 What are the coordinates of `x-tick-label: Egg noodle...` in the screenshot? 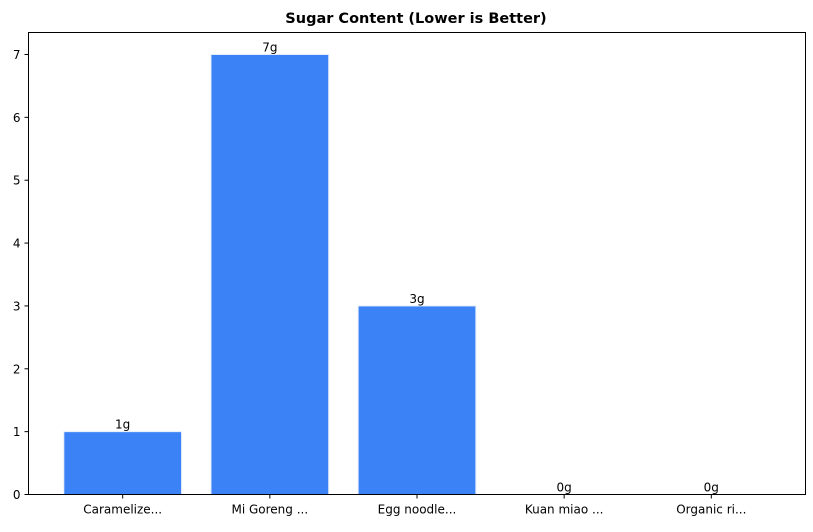 It's located at (417, 510).